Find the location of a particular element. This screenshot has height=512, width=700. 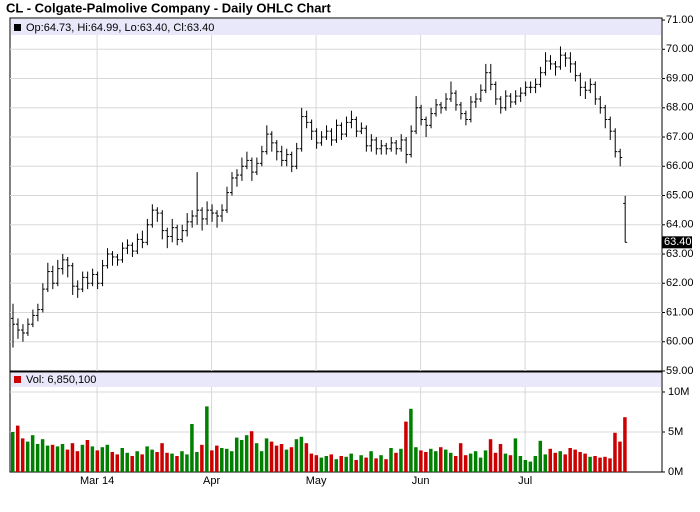

volume-tick-label: 0M is located at coordinates (675, 472).